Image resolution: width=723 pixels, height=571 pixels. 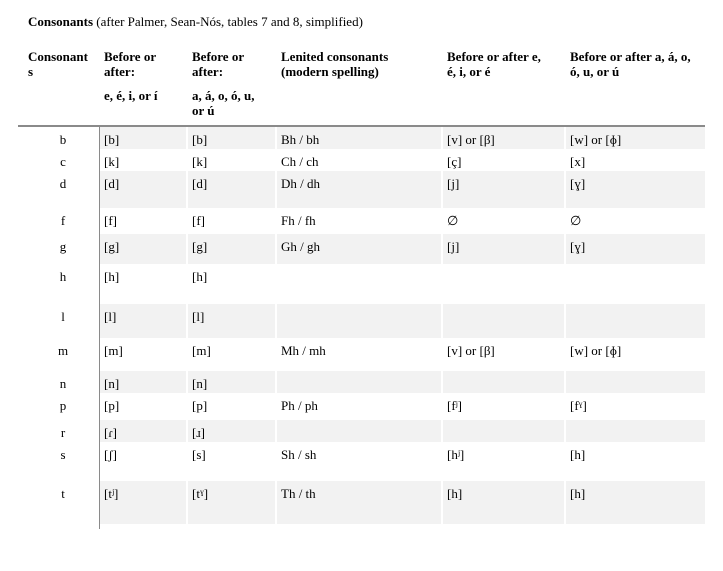 I want to click on table-row: c [k] [k] Ch / ch [ç] [x], so click(x=361, y=160).